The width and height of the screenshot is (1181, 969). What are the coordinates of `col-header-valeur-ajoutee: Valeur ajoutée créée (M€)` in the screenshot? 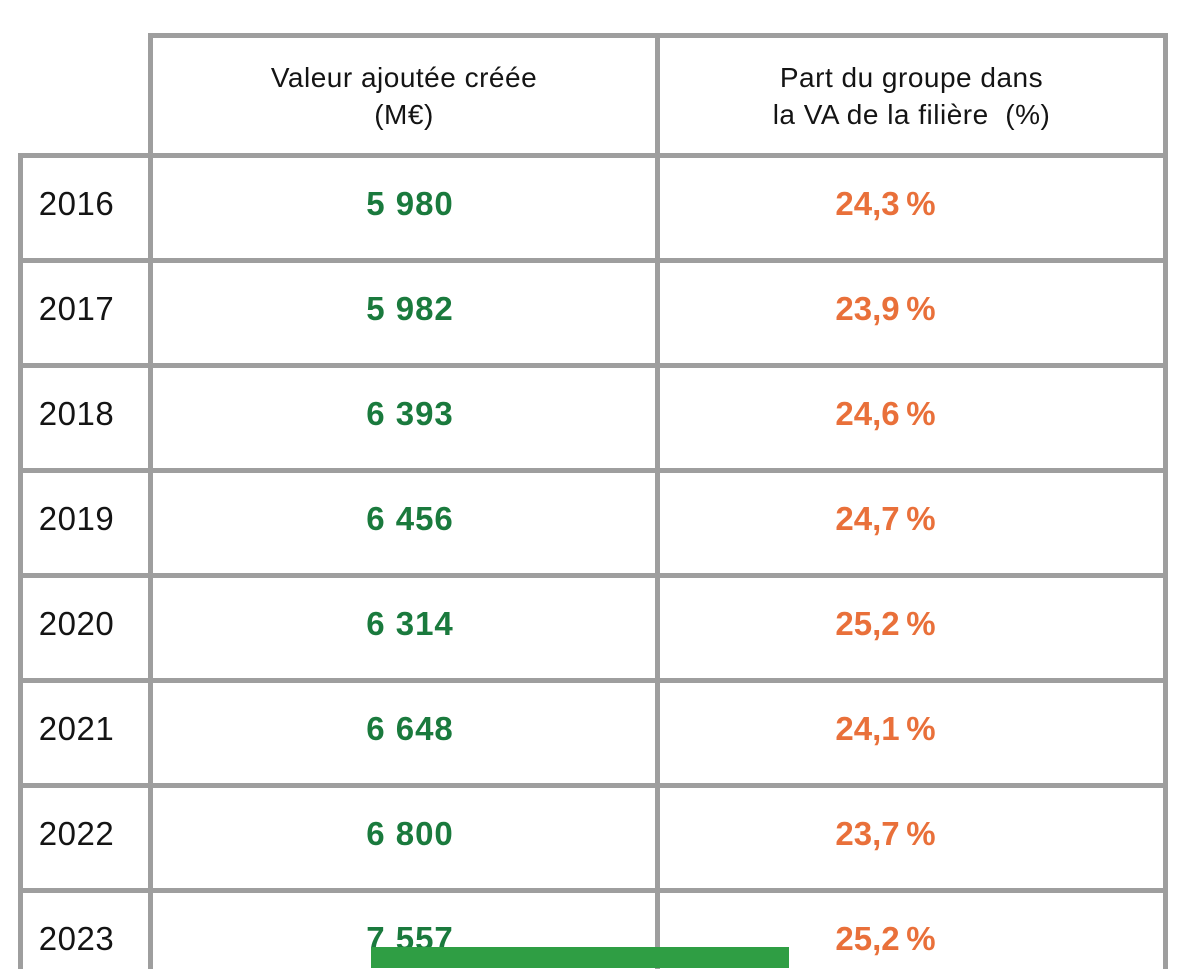 It's located at (404, 95).